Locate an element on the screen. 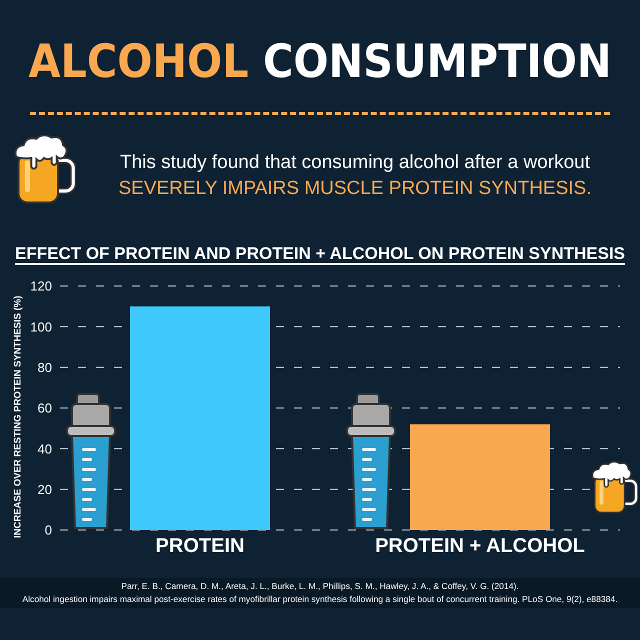 The width and height of the screenshot is (640, 640). y-tick-label: 80 is located at coordinates (45, 367).